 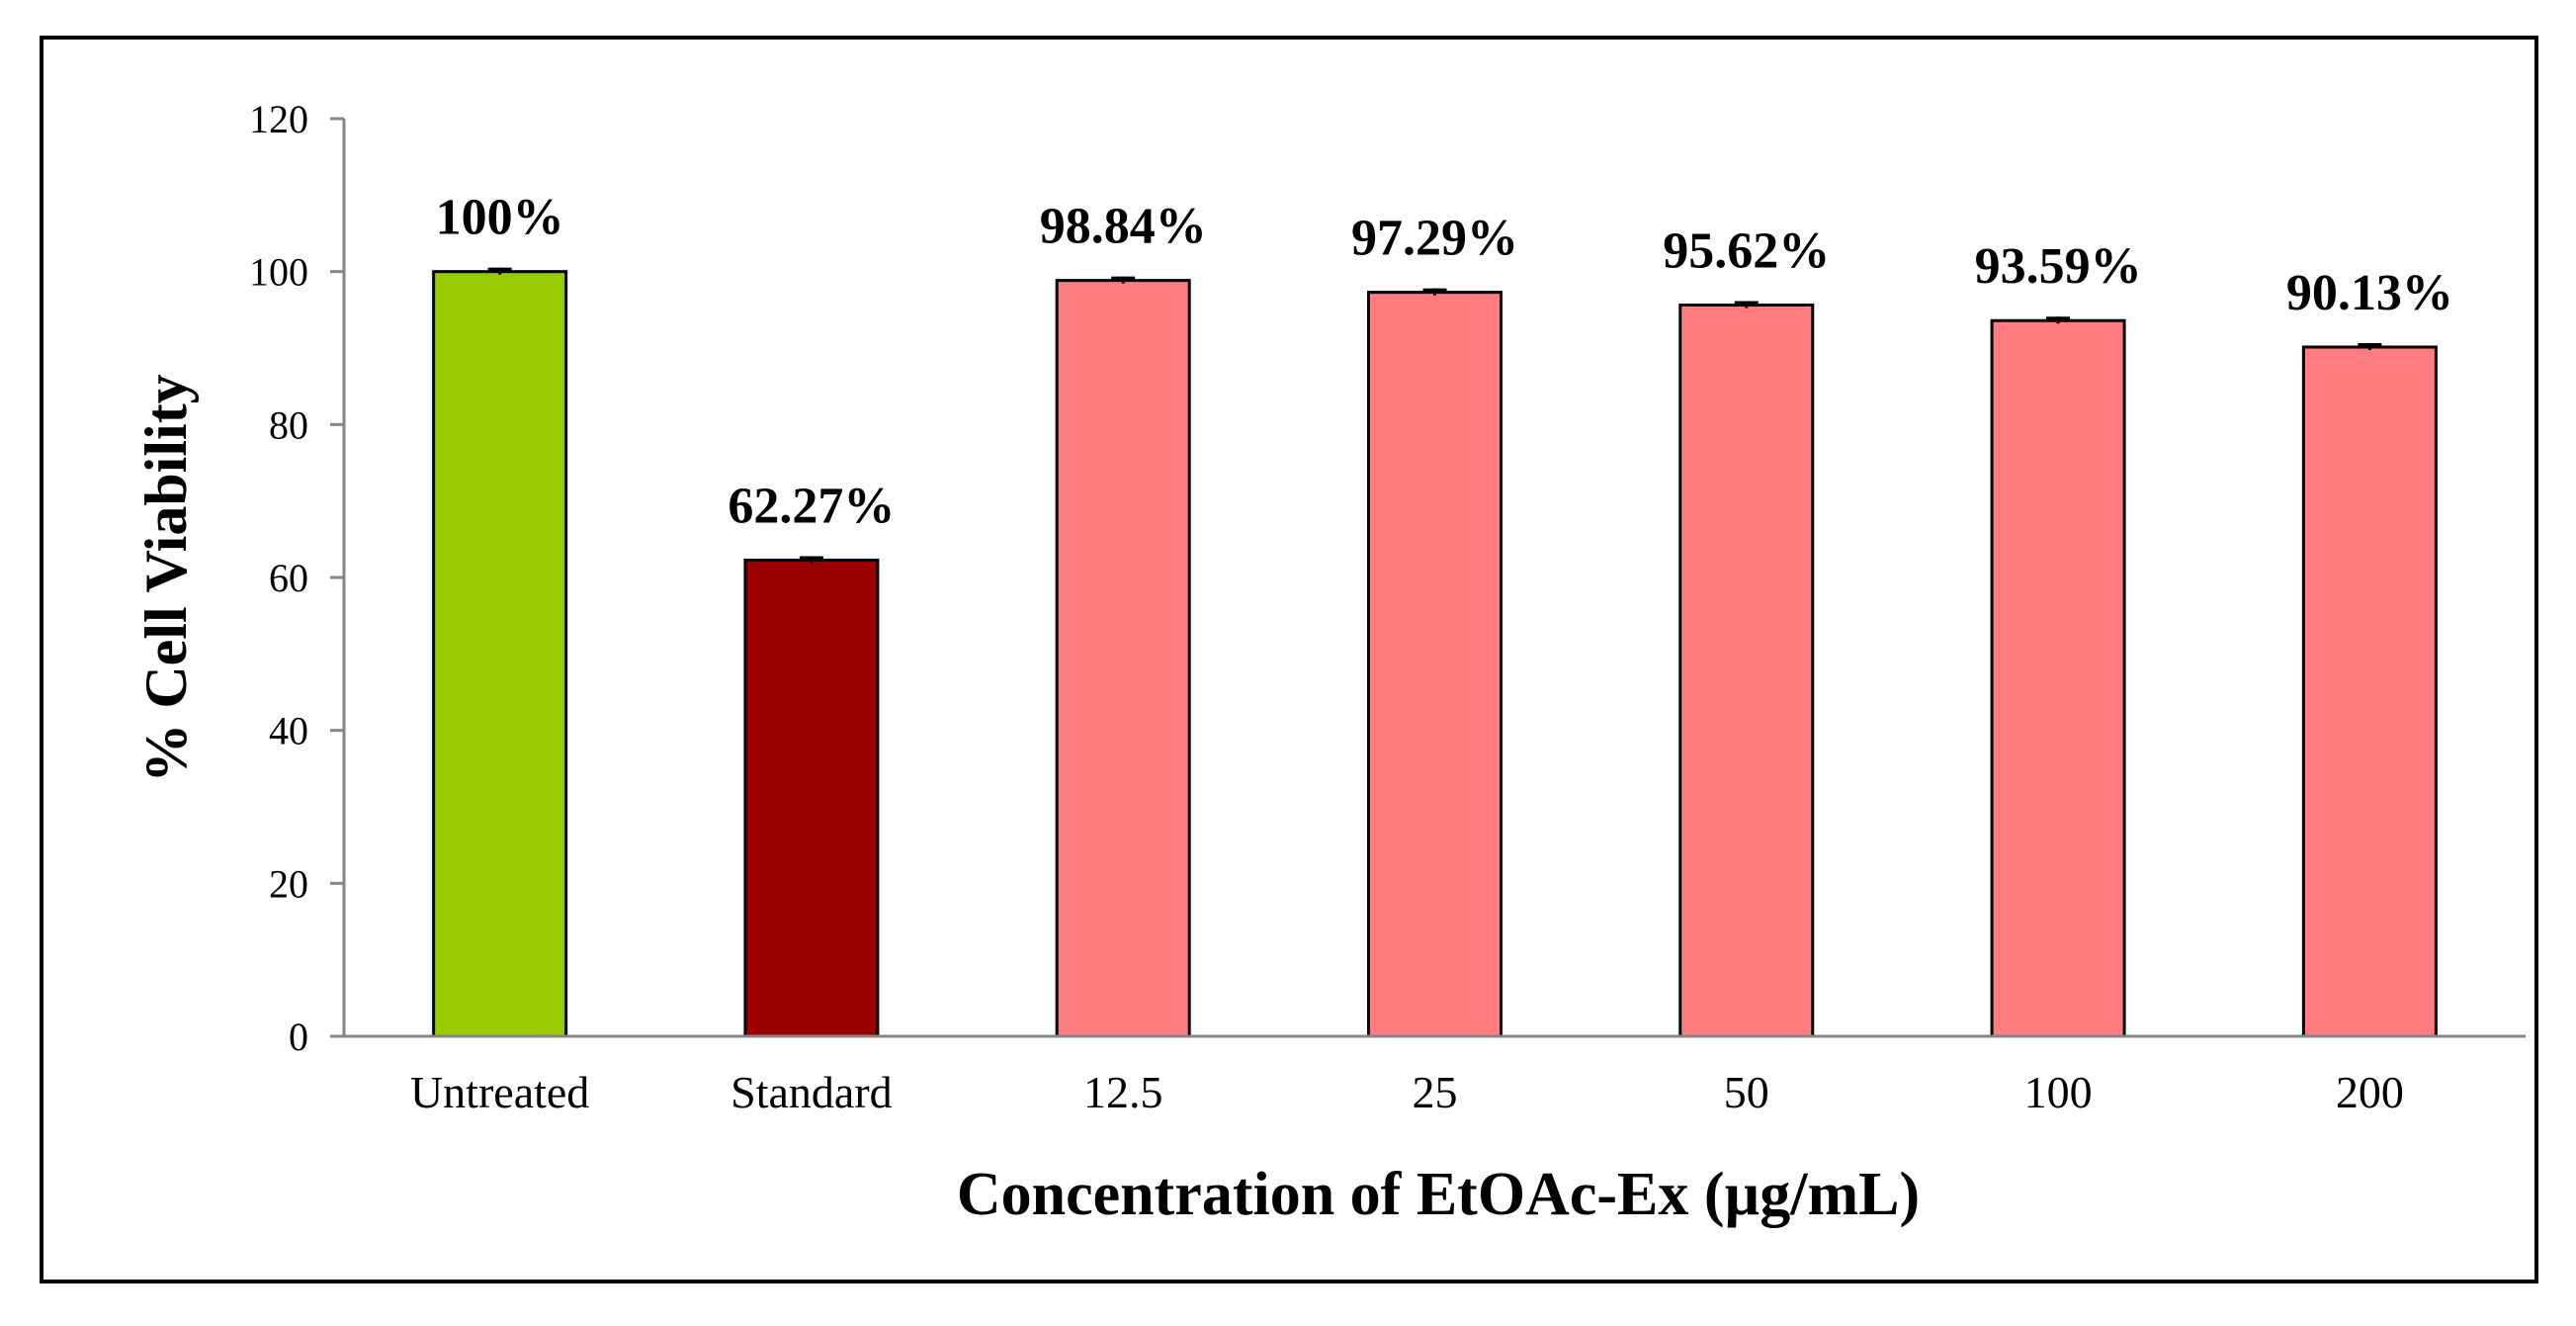 What do you see at coordinates (1746, 1092) in the screenshot?
I see `x-category-label: 50` at bounding box center [1746, 1092].